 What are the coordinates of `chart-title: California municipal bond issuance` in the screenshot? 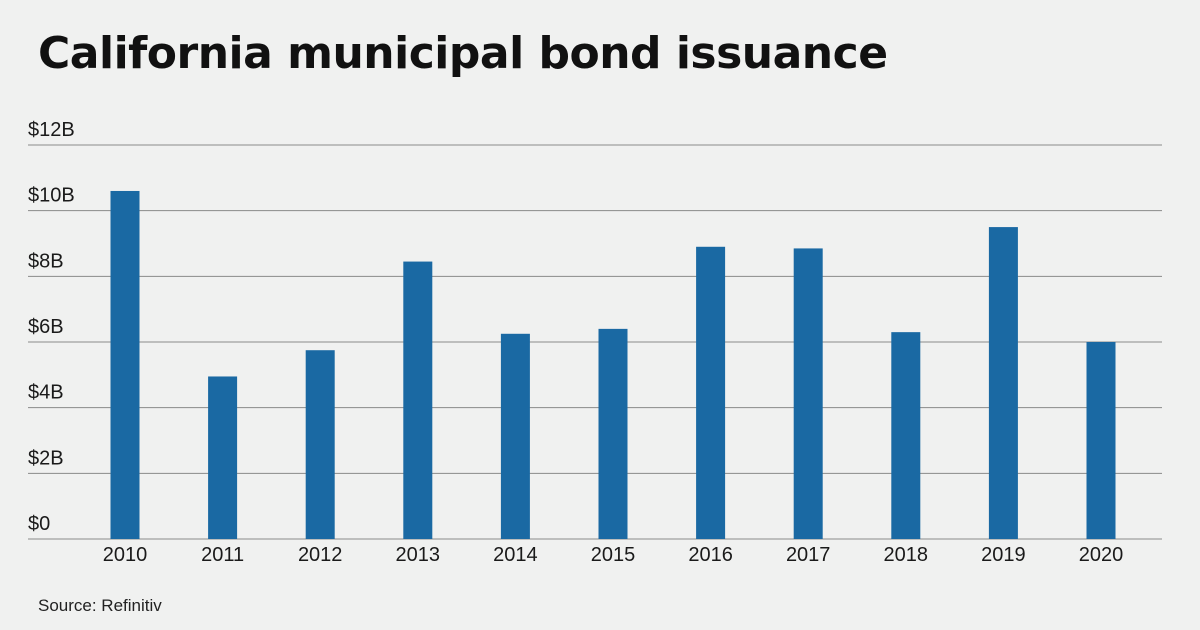 It's located at (463, 53).